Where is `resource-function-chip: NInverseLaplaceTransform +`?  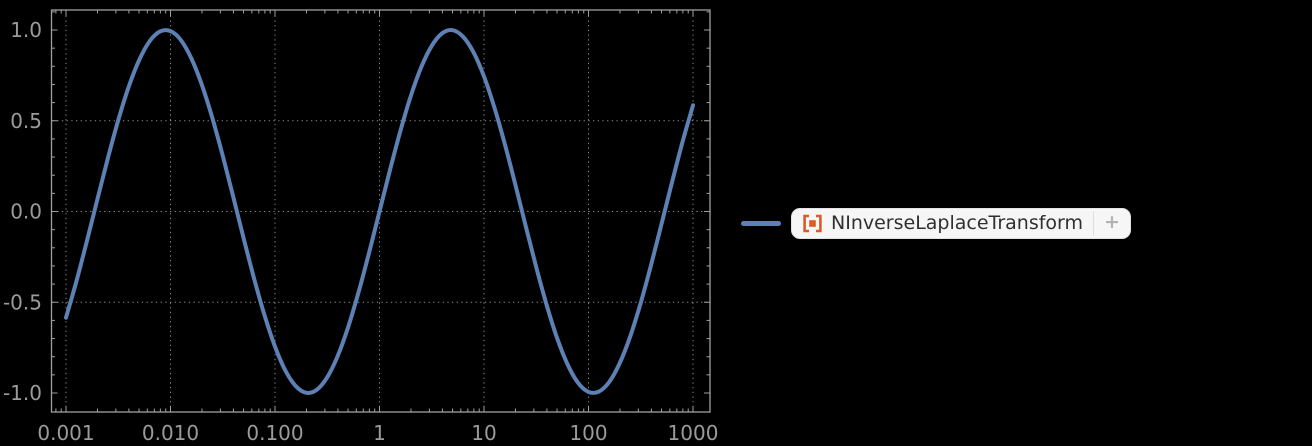 resource-function-chip: NInverseLaplaceTransform + is located at coordinates (961, 223).